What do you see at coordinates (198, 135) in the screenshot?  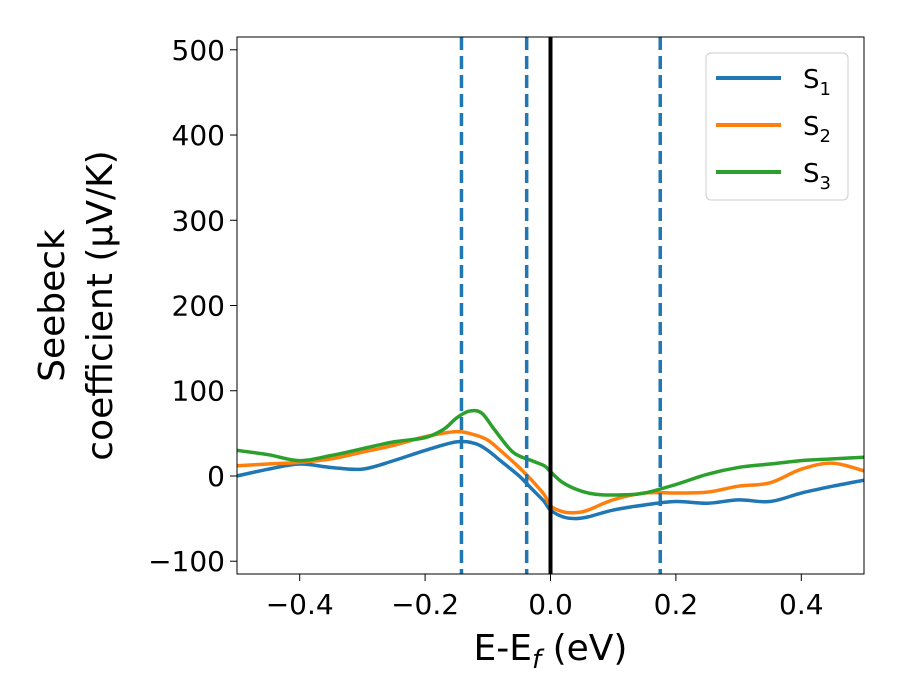 I see `y-tick-label: 400` at bounding box center [198, 135].